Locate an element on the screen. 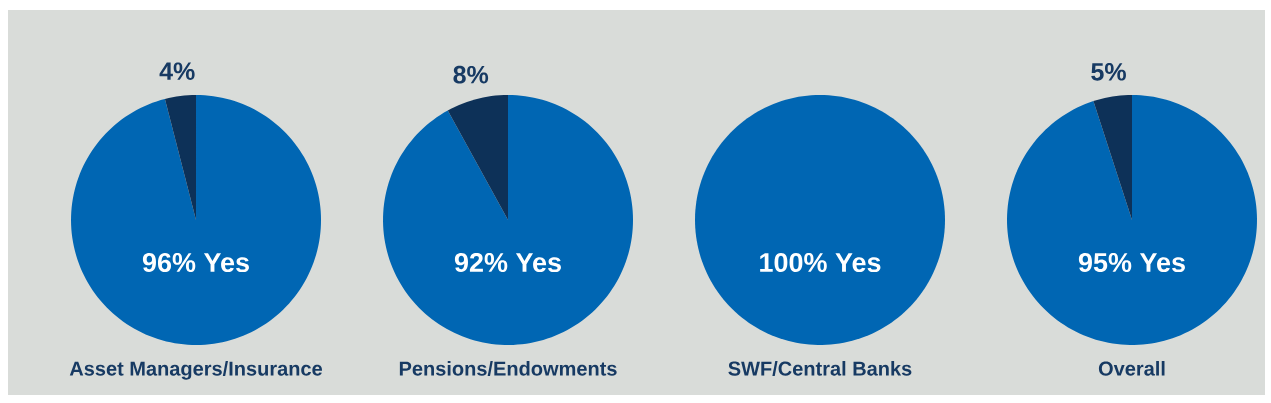 The height and width of the screenshot is (403, 1271). data-label: 5% is located at coordinates (1108, 72).